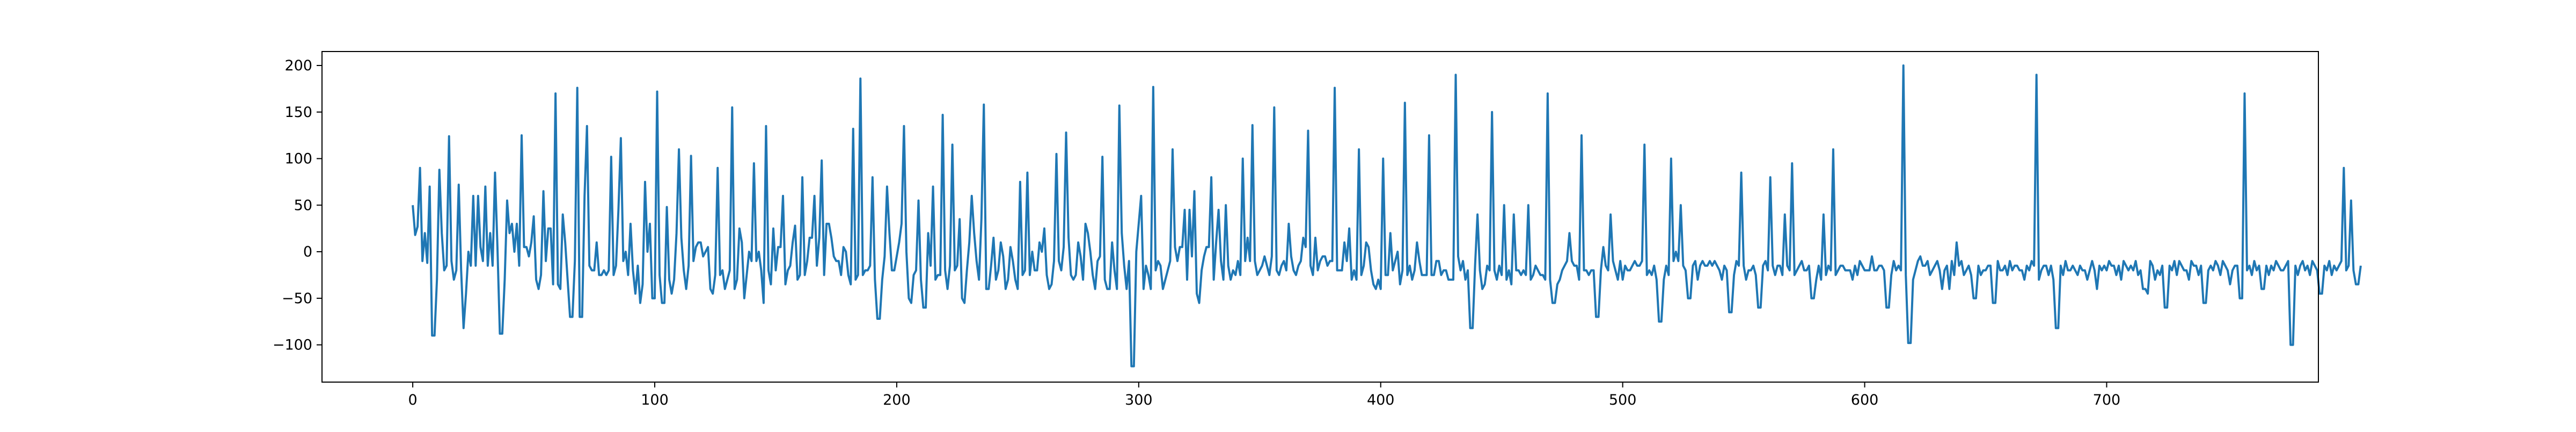 The image size is (2576, 432). Describe the element at coordinates (1381, 400) in the screenshot. I see `x-tick-label: 400` at that location.